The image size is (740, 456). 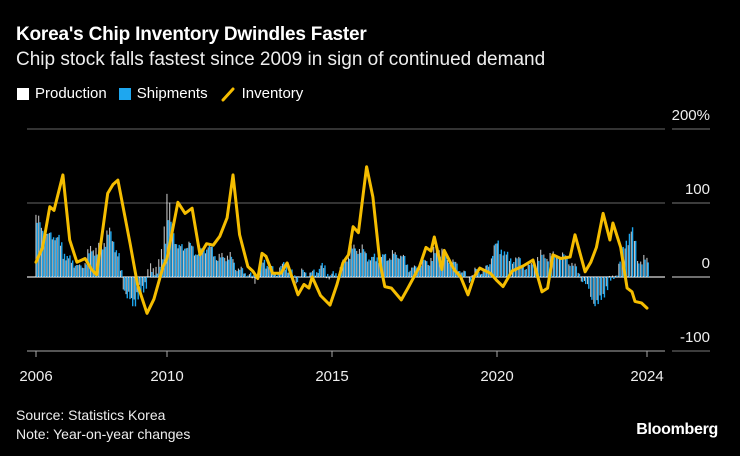 I want to click on chart-title: Korea's Chip Inventory Dwindles Faster, so click(x=191, y=34).